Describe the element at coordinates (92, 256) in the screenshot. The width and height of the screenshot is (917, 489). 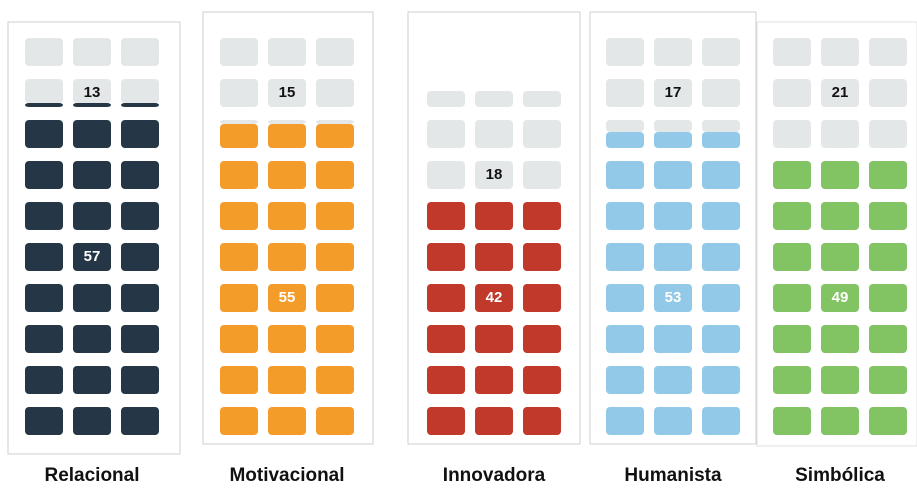
I see `value-label: 57` at that location.